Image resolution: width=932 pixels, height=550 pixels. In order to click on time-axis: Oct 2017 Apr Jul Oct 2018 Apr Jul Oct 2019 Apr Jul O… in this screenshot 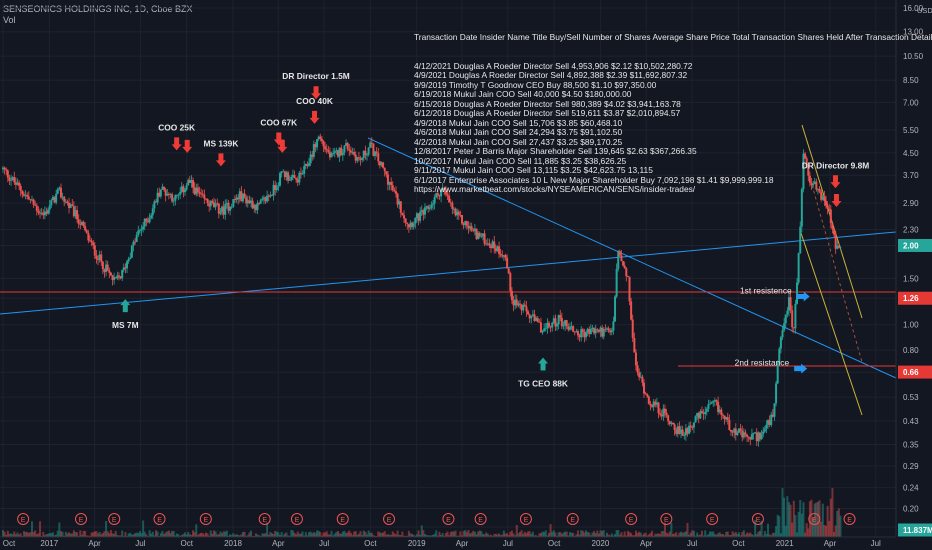, I will do `click(448, 542)`.